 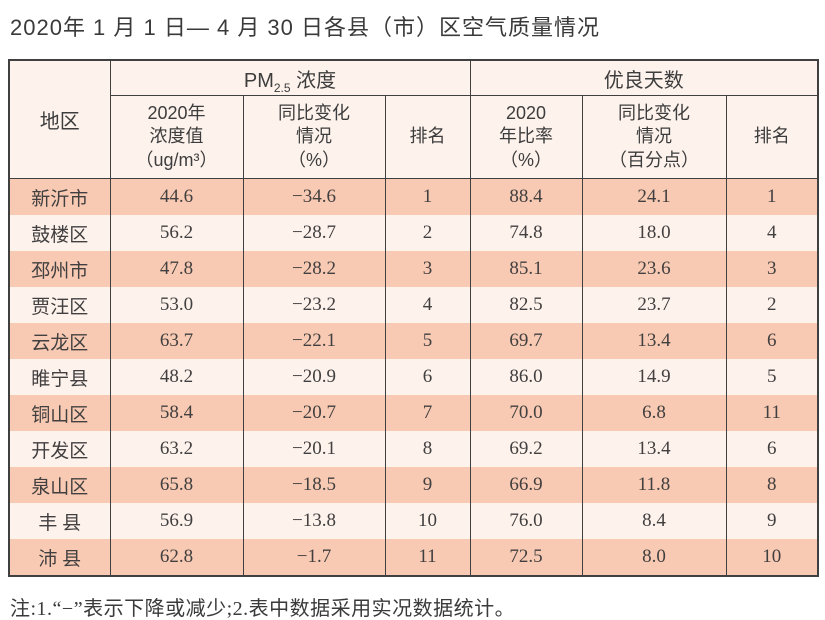 I want to click on cell-pm-rank: 7, so click(x=427, y=413).